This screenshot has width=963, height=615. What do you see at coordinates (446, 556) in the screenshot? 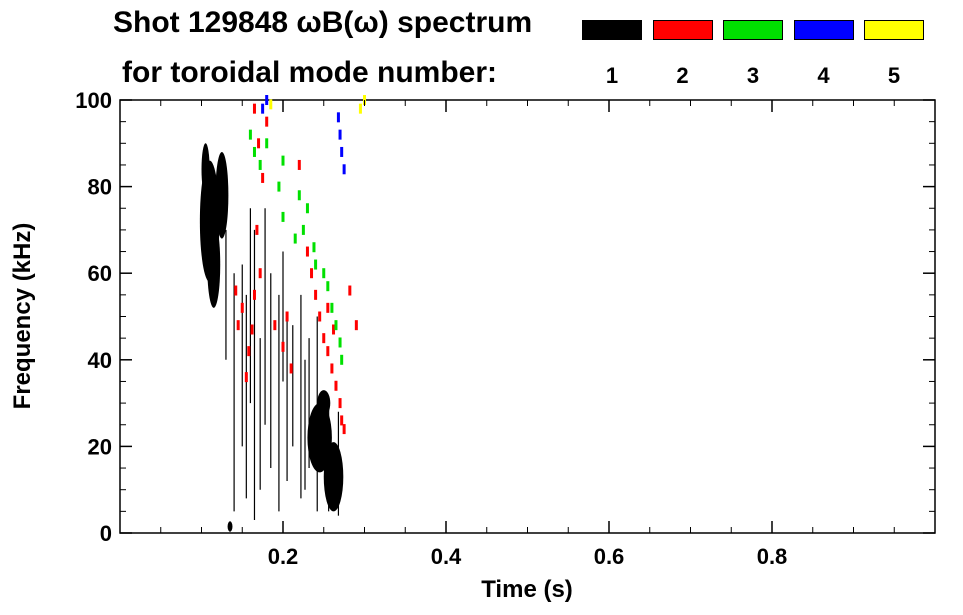
I see `x-tick-label: 0.4` at bounding box center [446, 556].